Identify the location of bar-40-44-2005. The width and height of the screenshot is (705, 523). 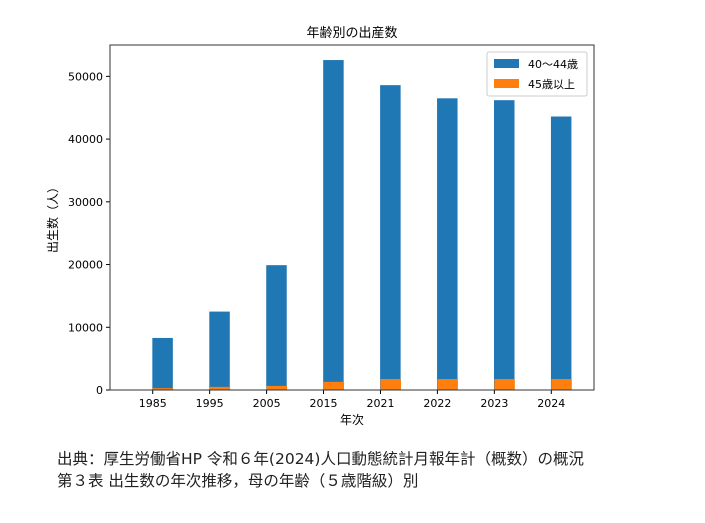
(276, 327).